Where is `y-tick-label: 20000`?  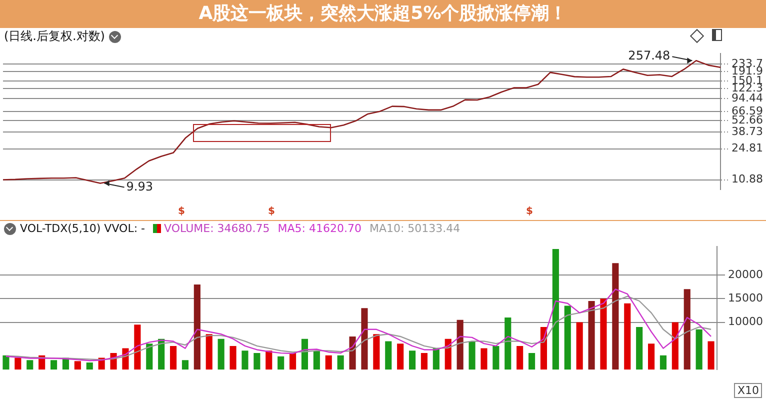 y-tick-label: 20000 is located at coordinates (746, 274).